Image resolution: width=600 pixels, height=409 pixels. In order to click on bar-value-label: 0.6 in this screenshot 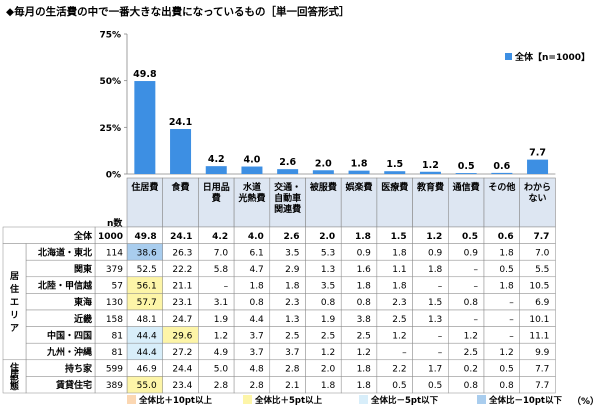, I will do `click(501, 166)`.